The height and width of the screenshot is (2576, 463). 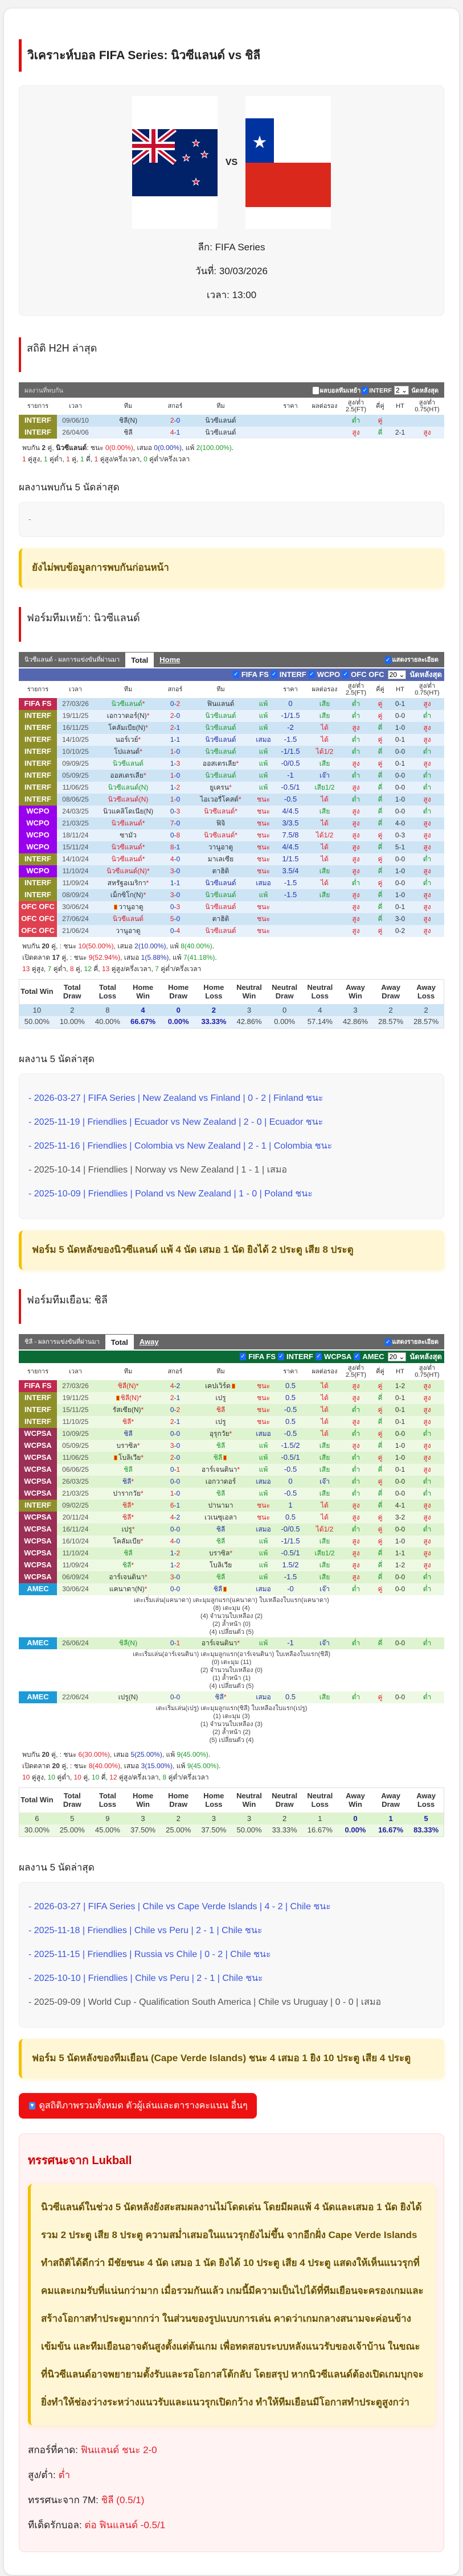 I want to click on team-name: นิวแคลิโดเนีย(N), so click(x=128, y=811).